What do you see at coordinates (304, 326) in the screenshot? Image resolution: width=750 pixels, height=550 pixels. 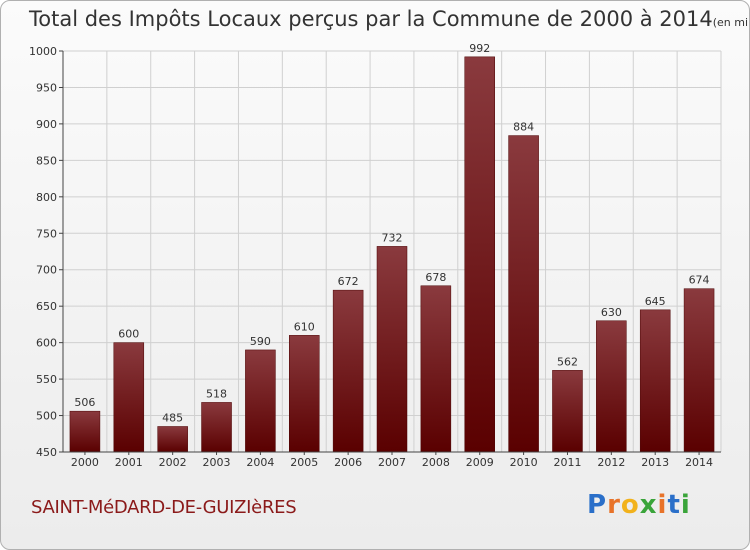 I see `bar-value-label: 610` at bounding box center [304, 326].